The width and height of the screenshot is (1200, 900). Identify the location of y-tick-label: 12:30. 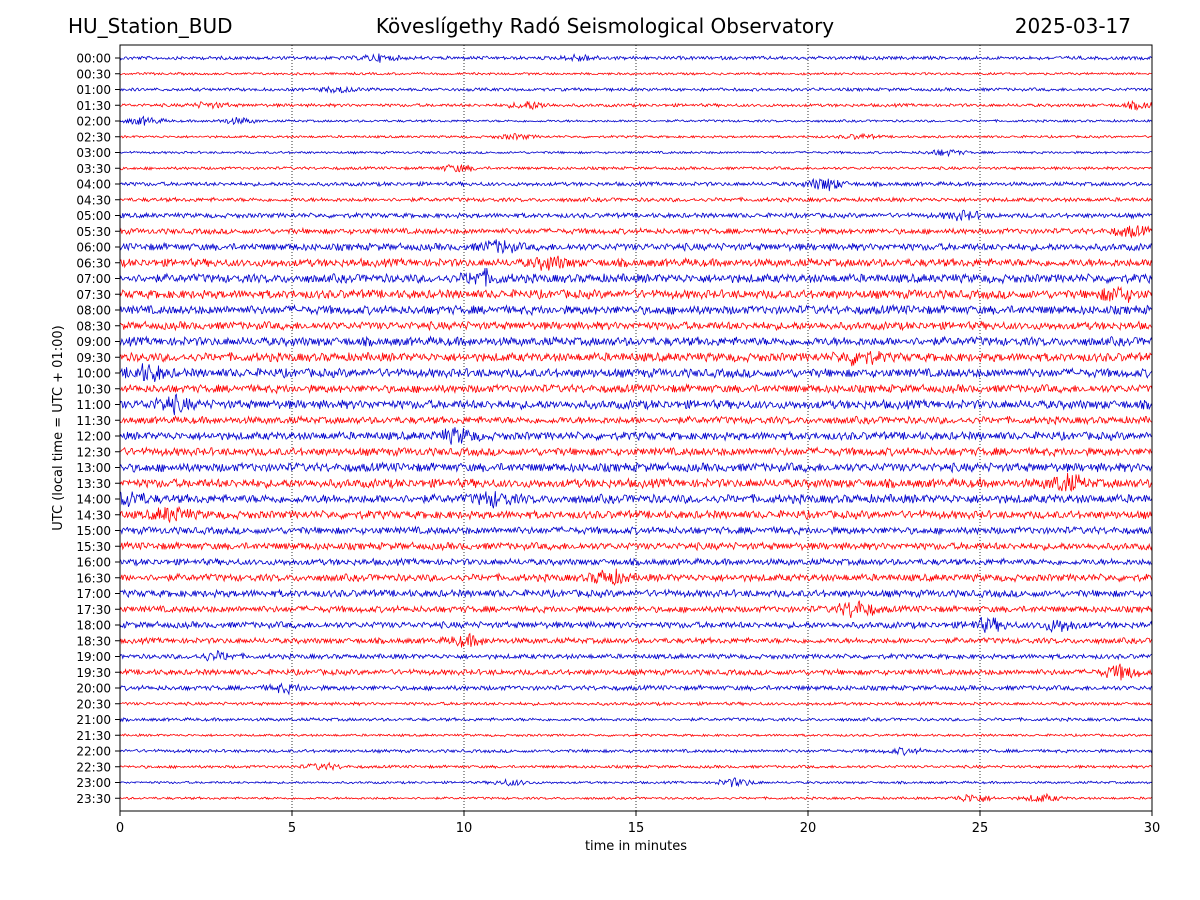
(93, 452).